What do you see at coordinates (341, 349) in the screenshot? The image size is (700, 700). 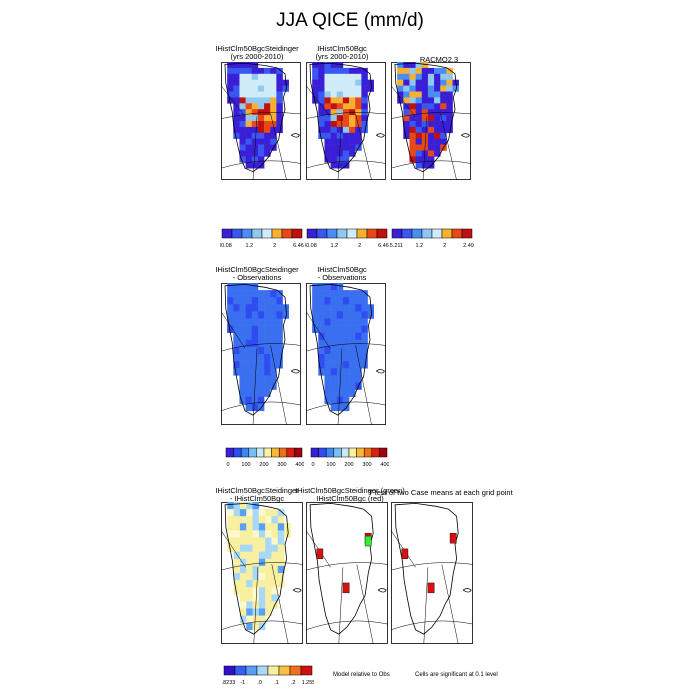 I see `coastline` at bounding box center [341, 349].